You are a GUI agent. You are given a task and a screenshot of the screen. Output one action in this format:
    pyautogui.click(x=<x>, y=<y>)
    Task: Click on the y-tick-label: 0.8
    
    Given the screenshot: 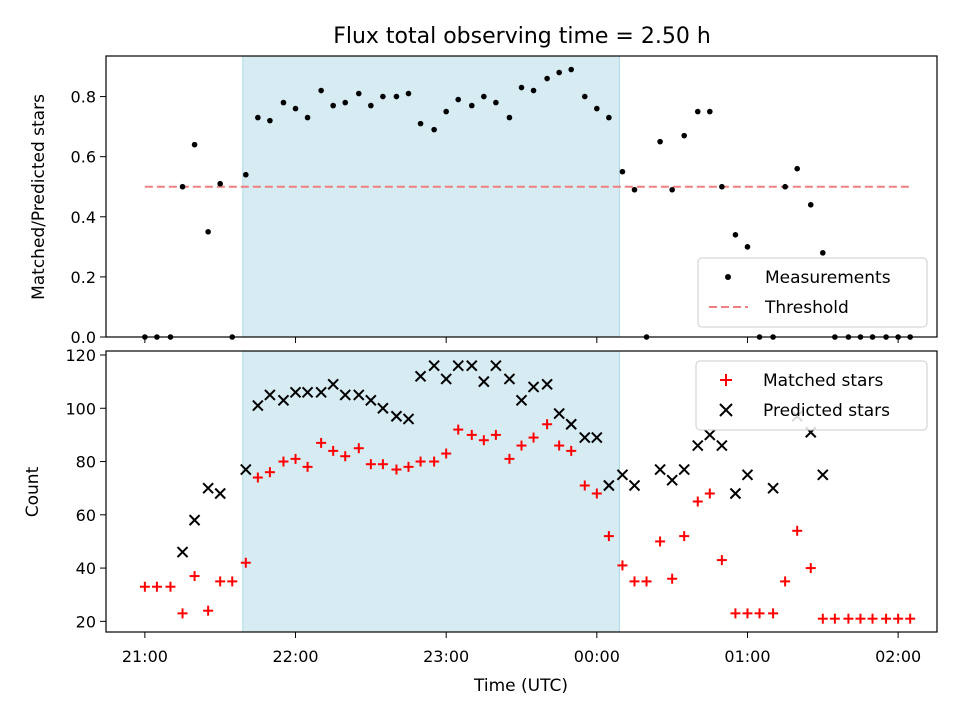 What is the action you would take?
    pyautogui.click(x=83, y=97)
    